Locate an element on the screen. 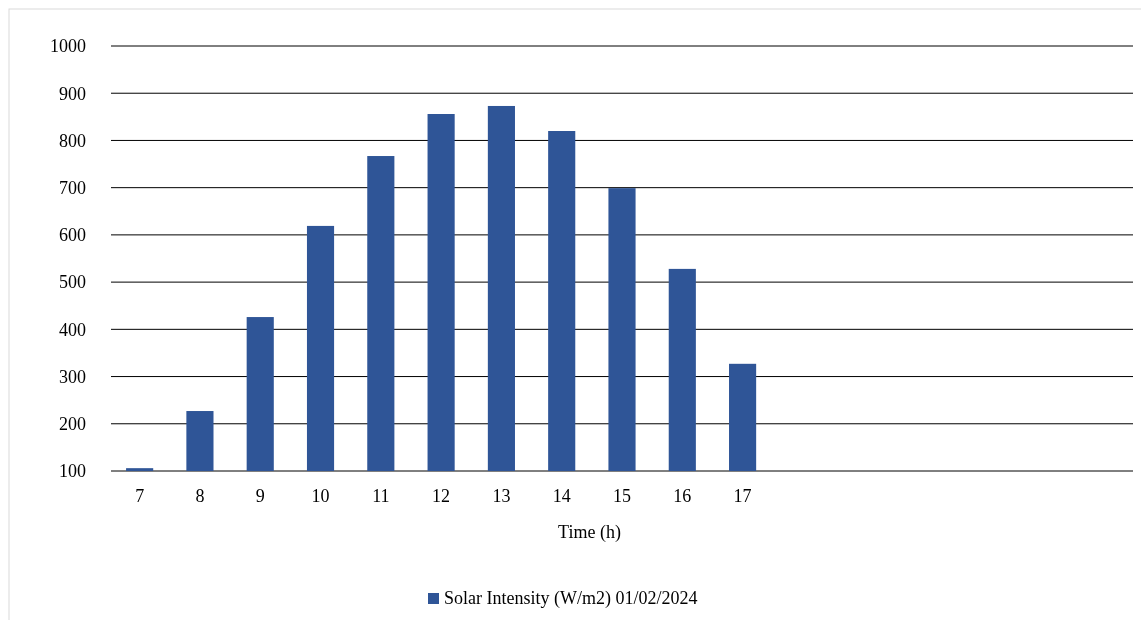  y-tick-label: 1000 is located at coordinates (68, 46).